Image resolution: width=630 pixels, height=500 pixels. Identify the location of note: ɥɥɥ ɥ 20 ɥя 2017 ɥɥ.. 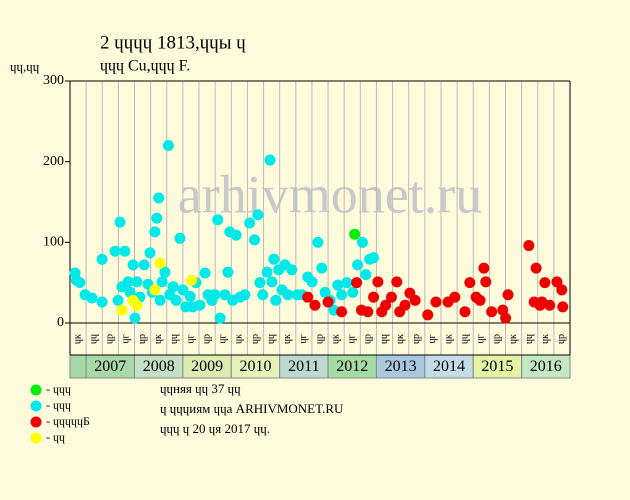
(215, 428).